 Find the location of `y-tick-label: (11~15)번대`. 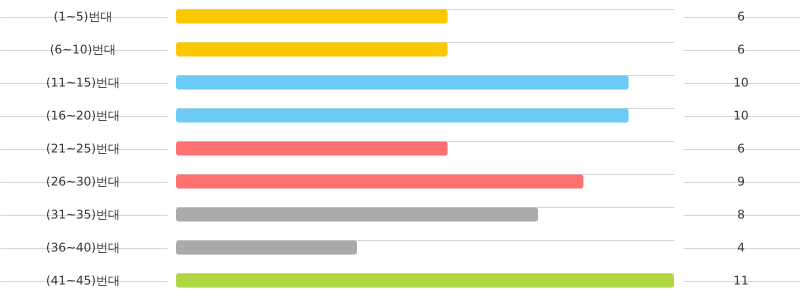

y-tick-label: (11~15)번대 is located at coordinates (83, 83).